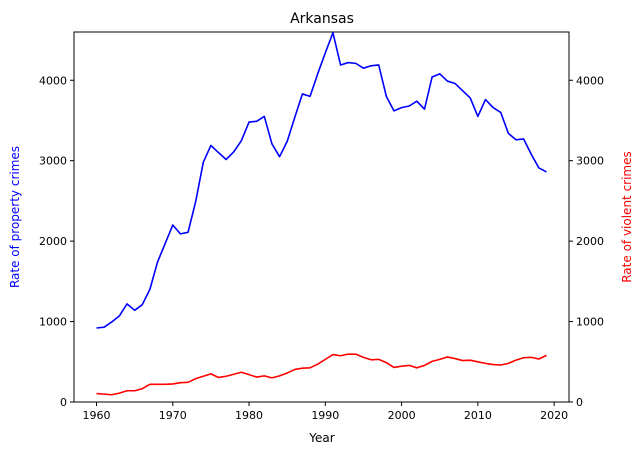 This screenshot has width=644, height=455. Describe the element at coordinates (325, 415) in the screenshot. I see `x-tick-label: 1990` at that location.